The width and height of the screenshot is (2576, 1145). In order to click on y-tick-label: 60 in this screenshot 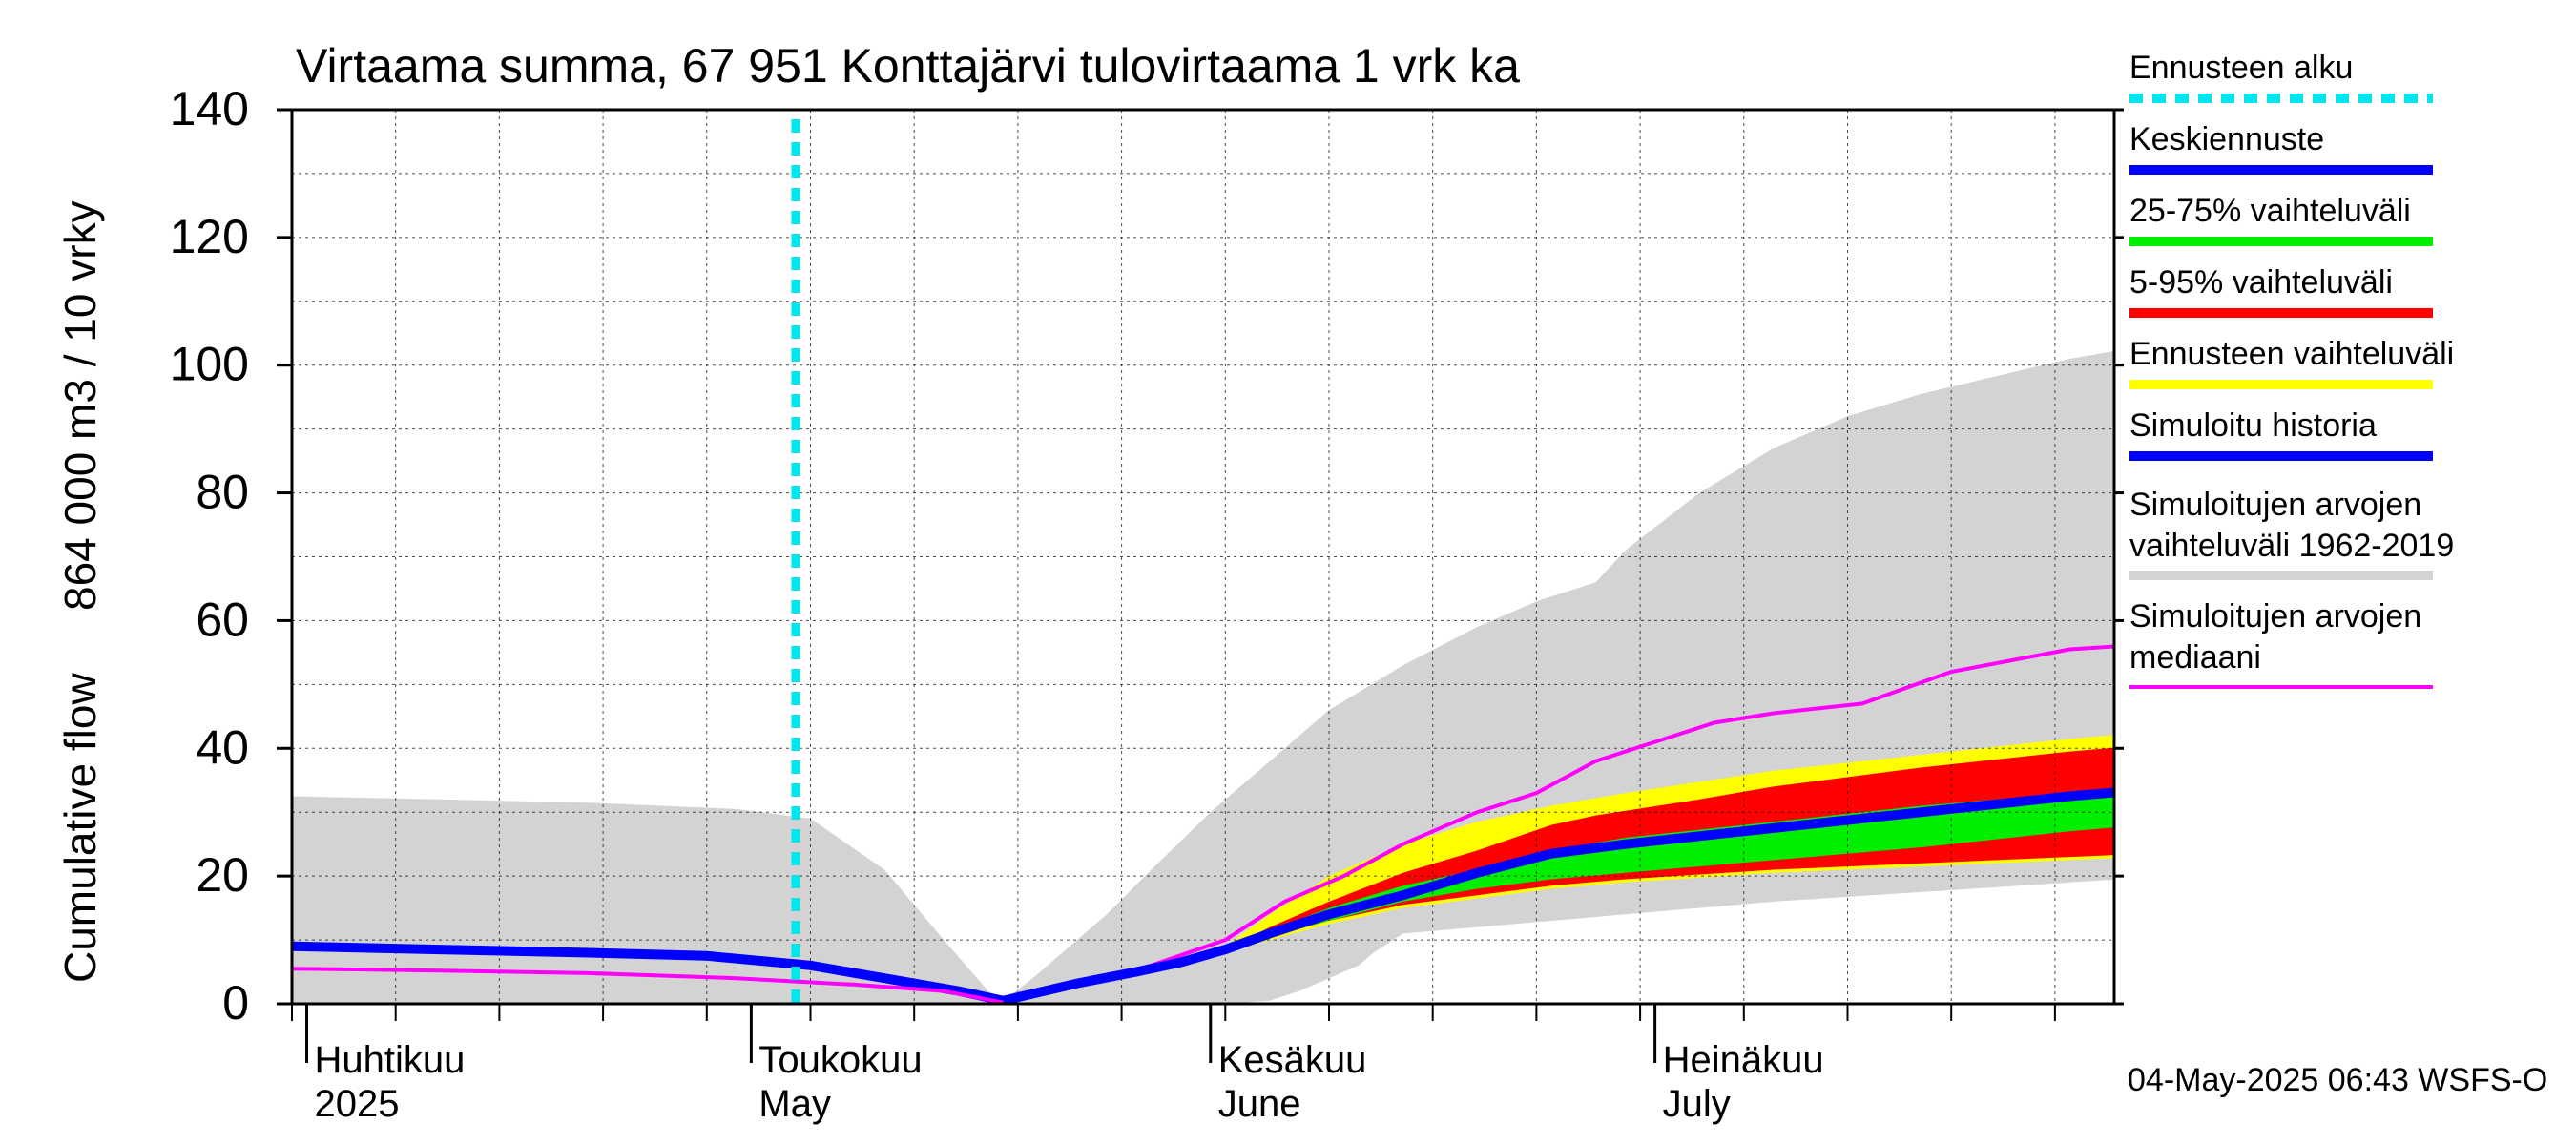, I will do `click(222, 620)`.